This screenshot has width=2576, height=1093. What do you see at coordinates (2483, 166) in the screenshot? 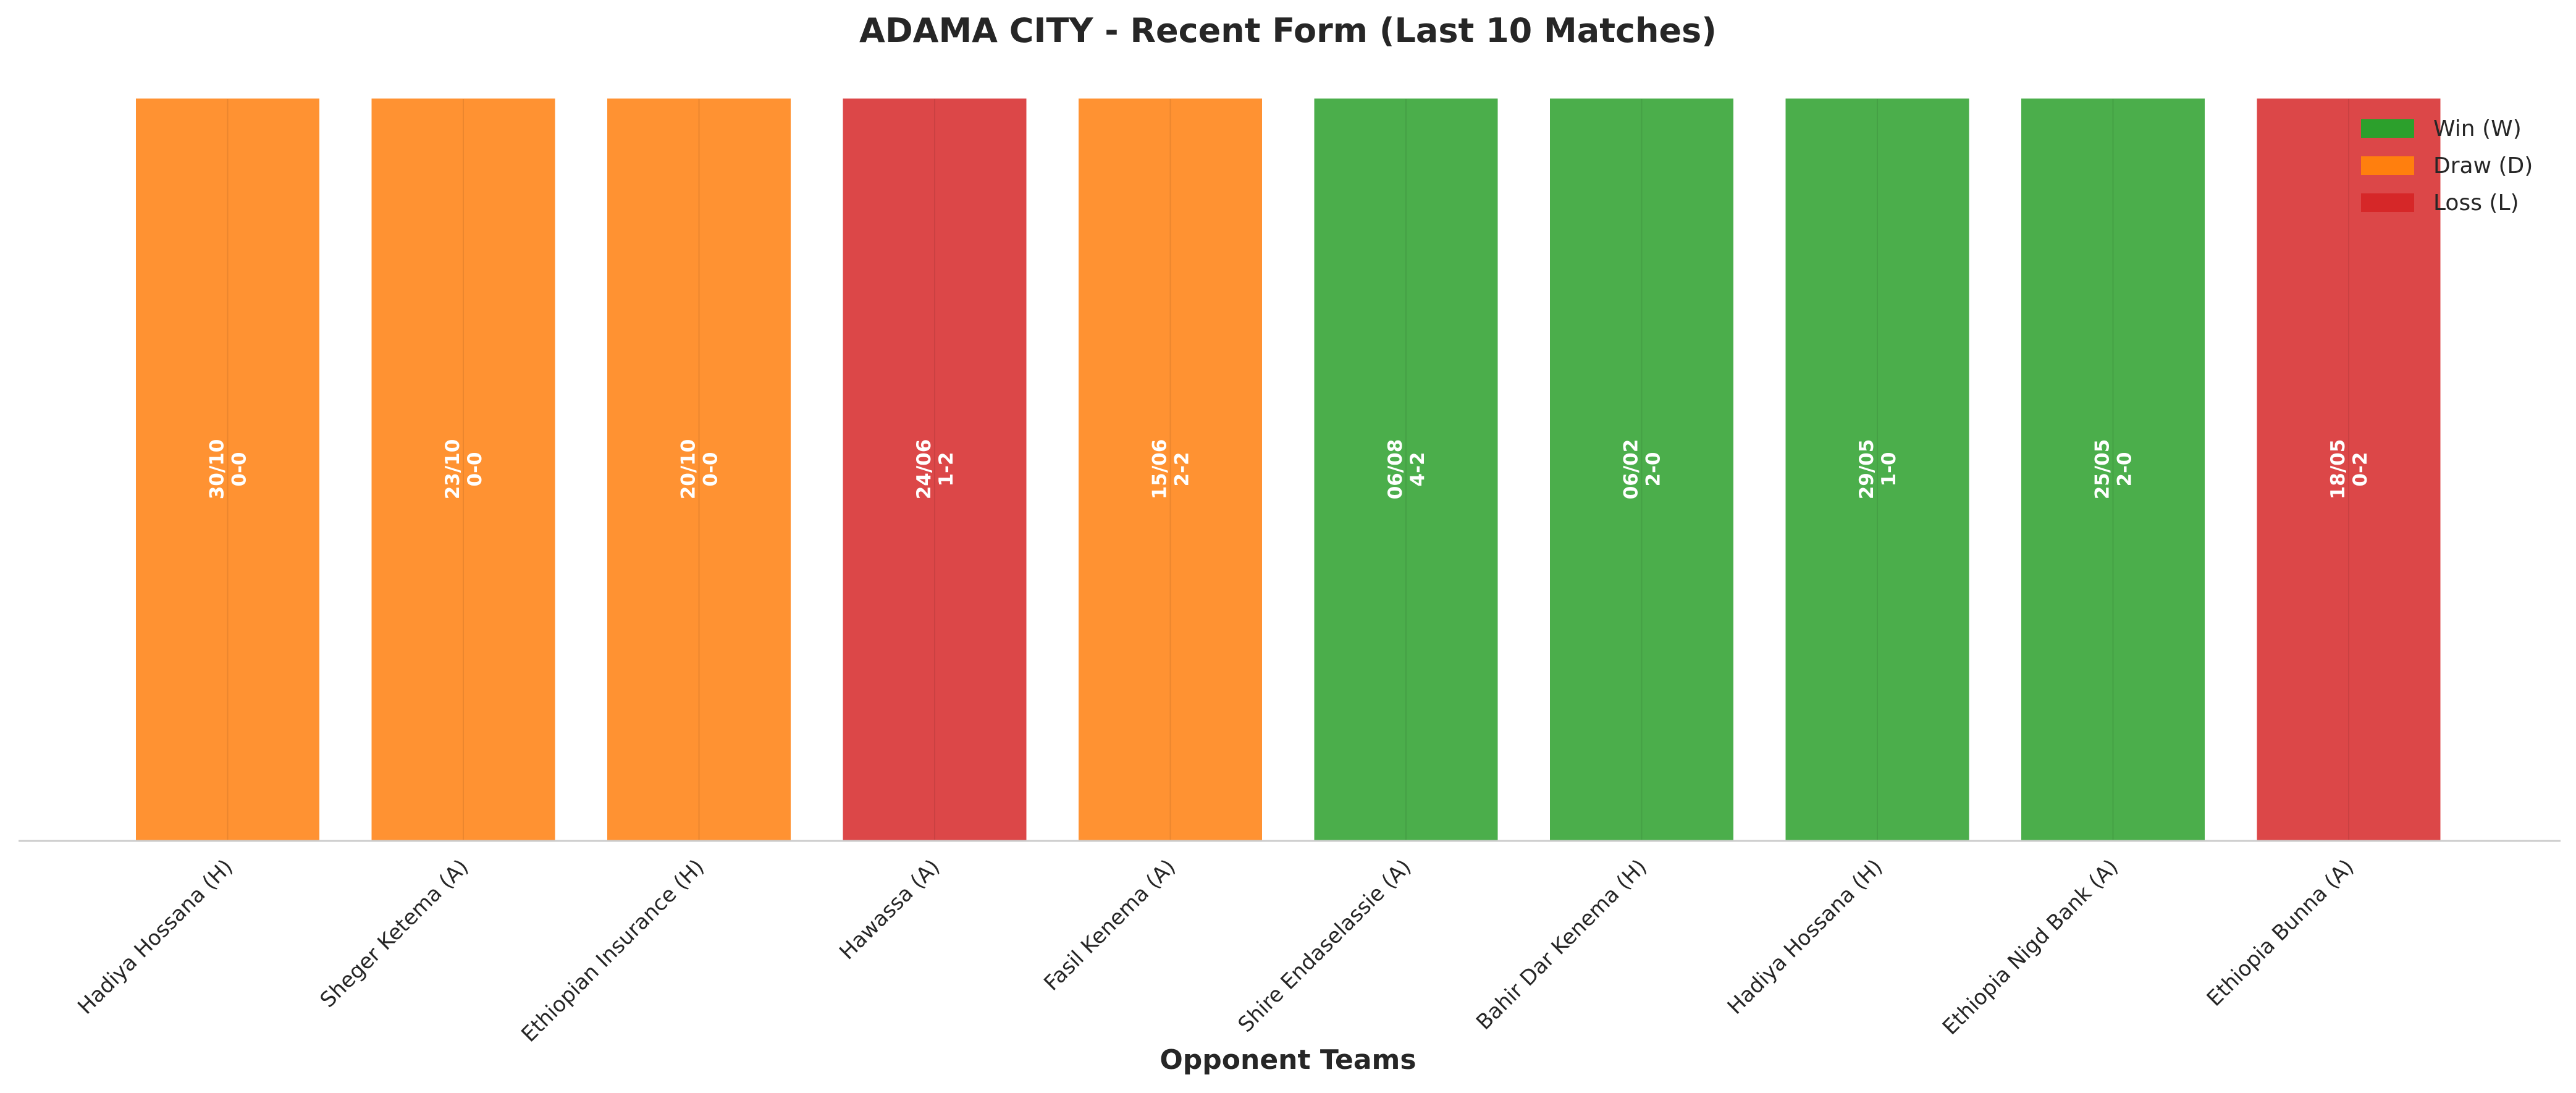
I see `legend-label: Draw (D)` at bounding box center [2483, 166].